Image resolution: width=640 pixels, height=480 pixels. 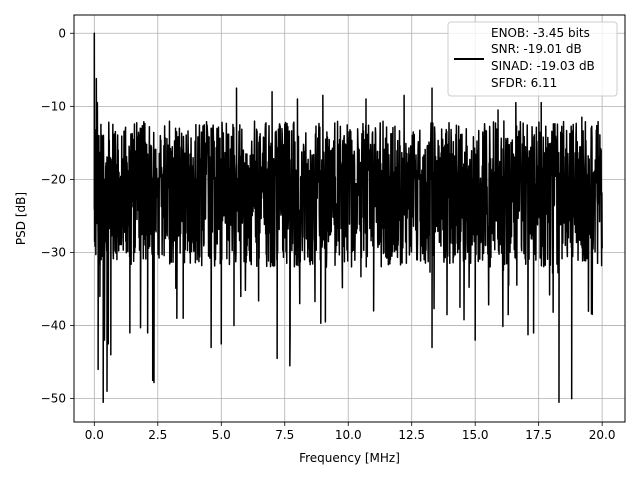 I want to click on x-tick-label: 20.0, so click(x=602, y=435).